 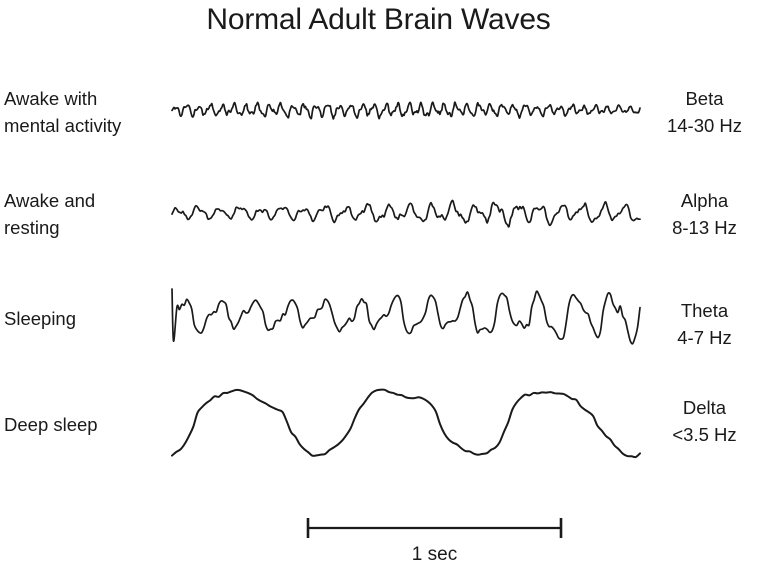 I want to click on waveform-trace-beta, so click(x=406, y=110).